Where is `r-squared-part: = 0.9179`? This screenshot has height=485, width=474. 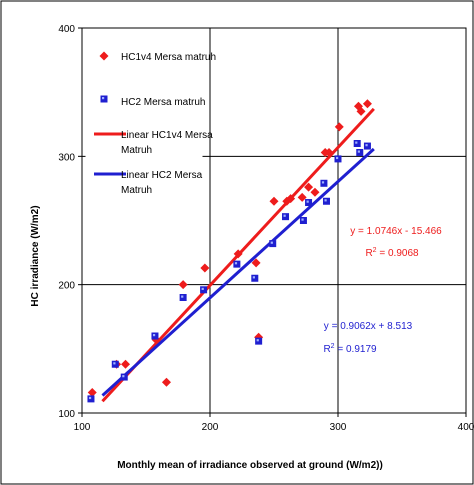
r-squared-part: = 0.9179 is located at coordinates (356, 349).